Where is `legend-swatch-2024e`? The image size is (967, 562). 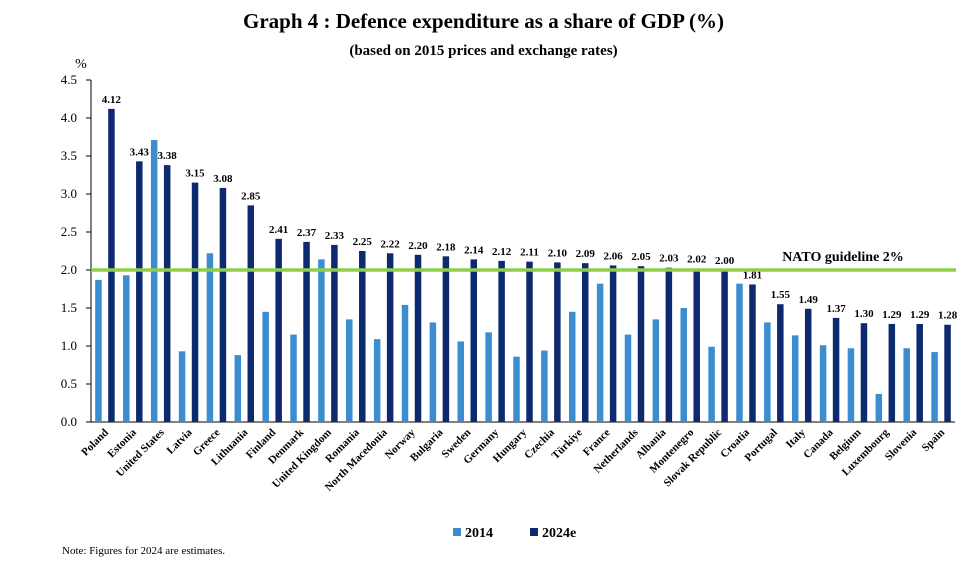
legend-swatch-2024e is located at coordinates (534, 532).